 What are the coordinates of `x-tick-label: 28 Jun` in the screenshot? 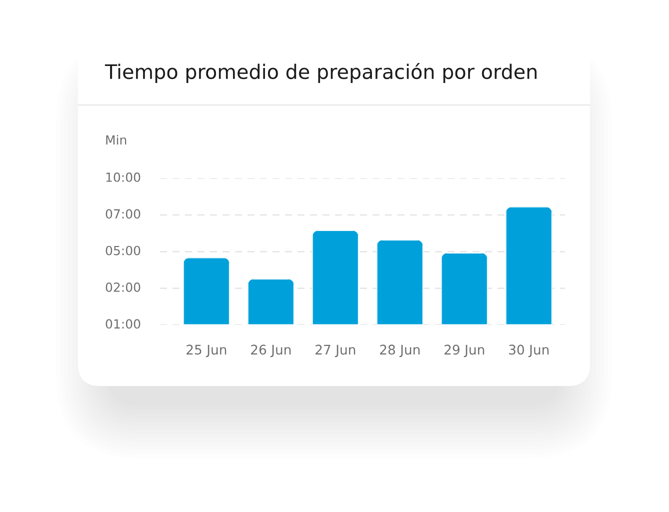 It's located at (400, 351).